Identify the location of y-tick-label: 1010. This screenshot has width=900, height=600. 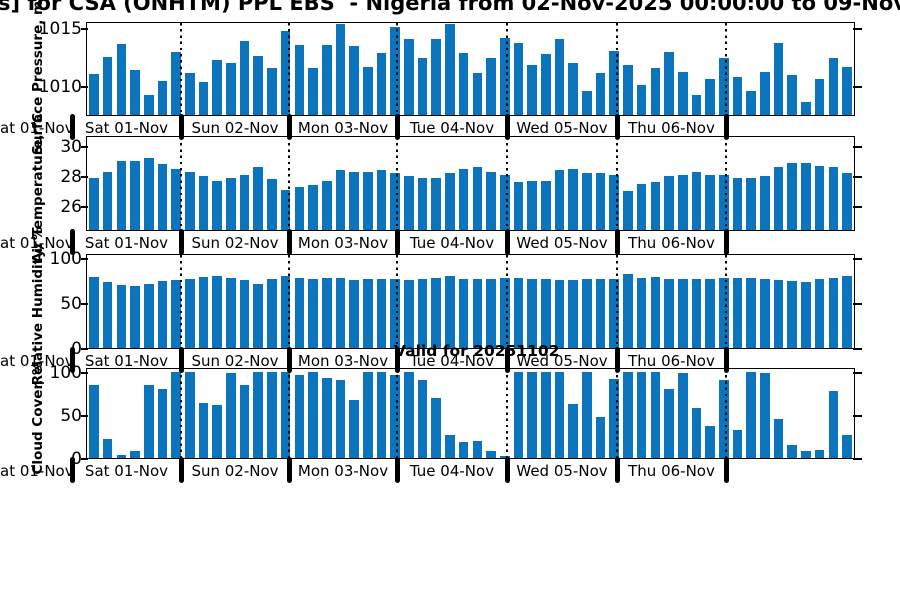
(60, 86).